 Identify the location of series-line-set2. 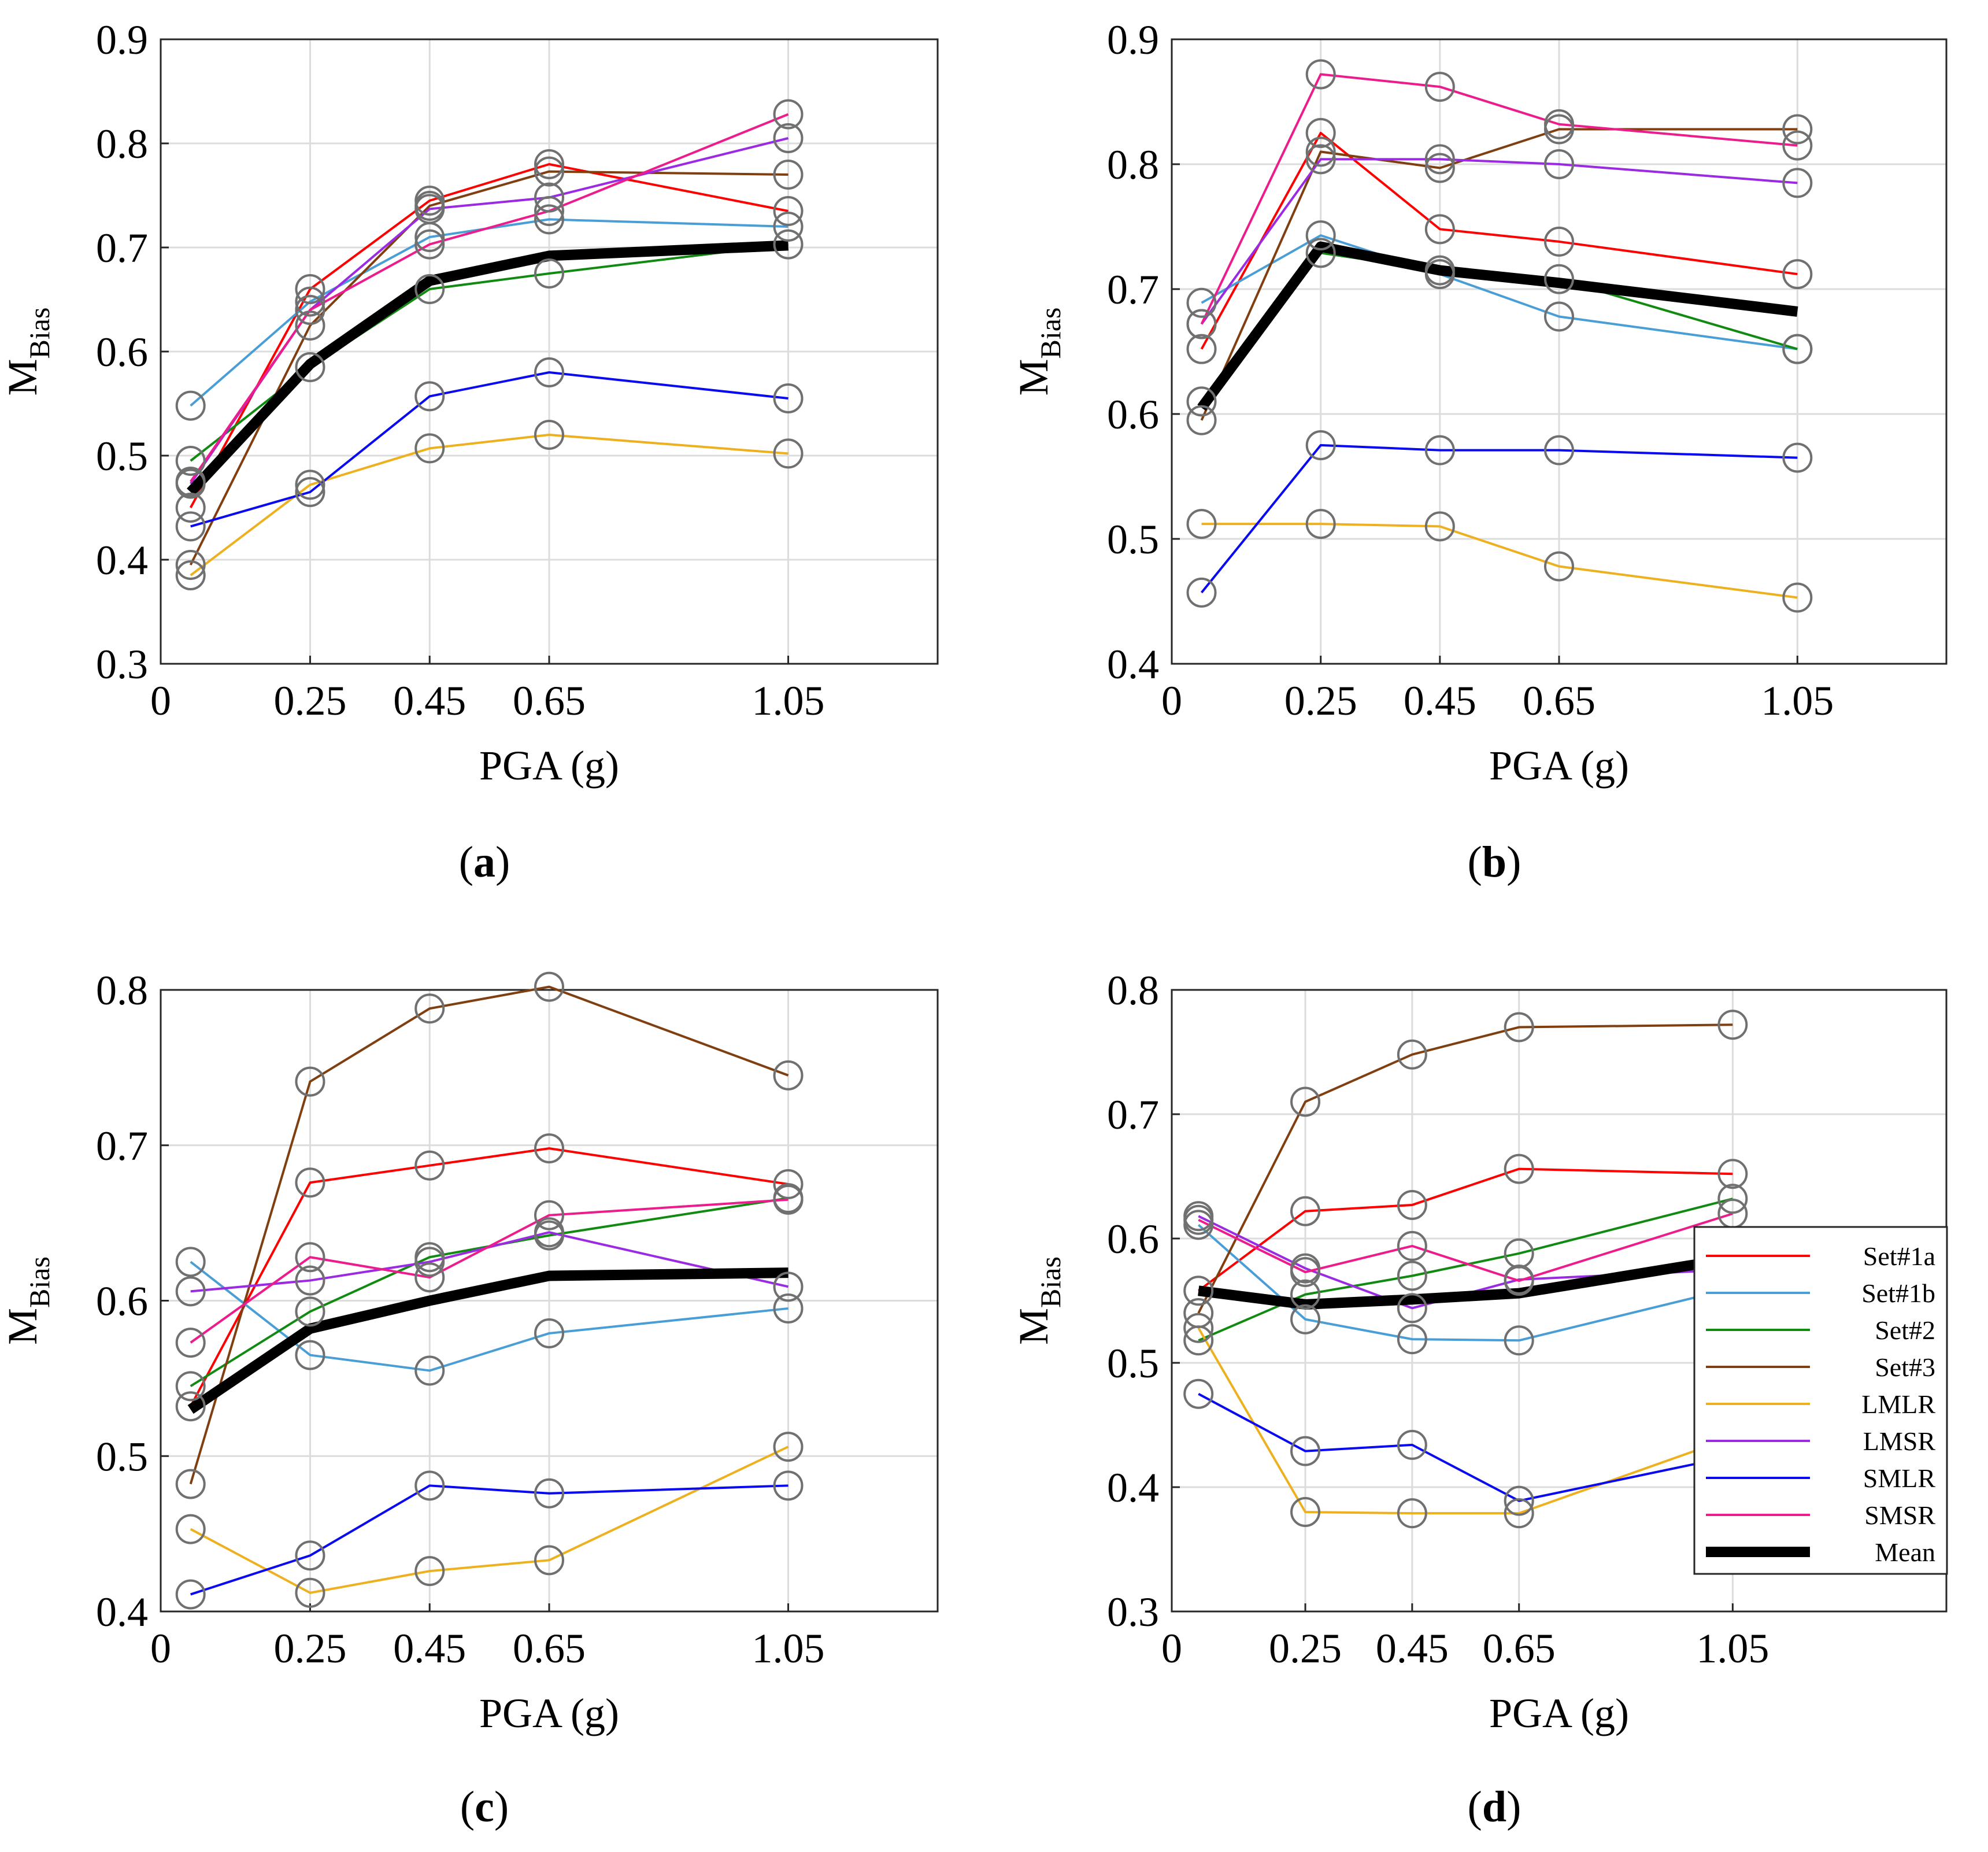
(1465, 1269).